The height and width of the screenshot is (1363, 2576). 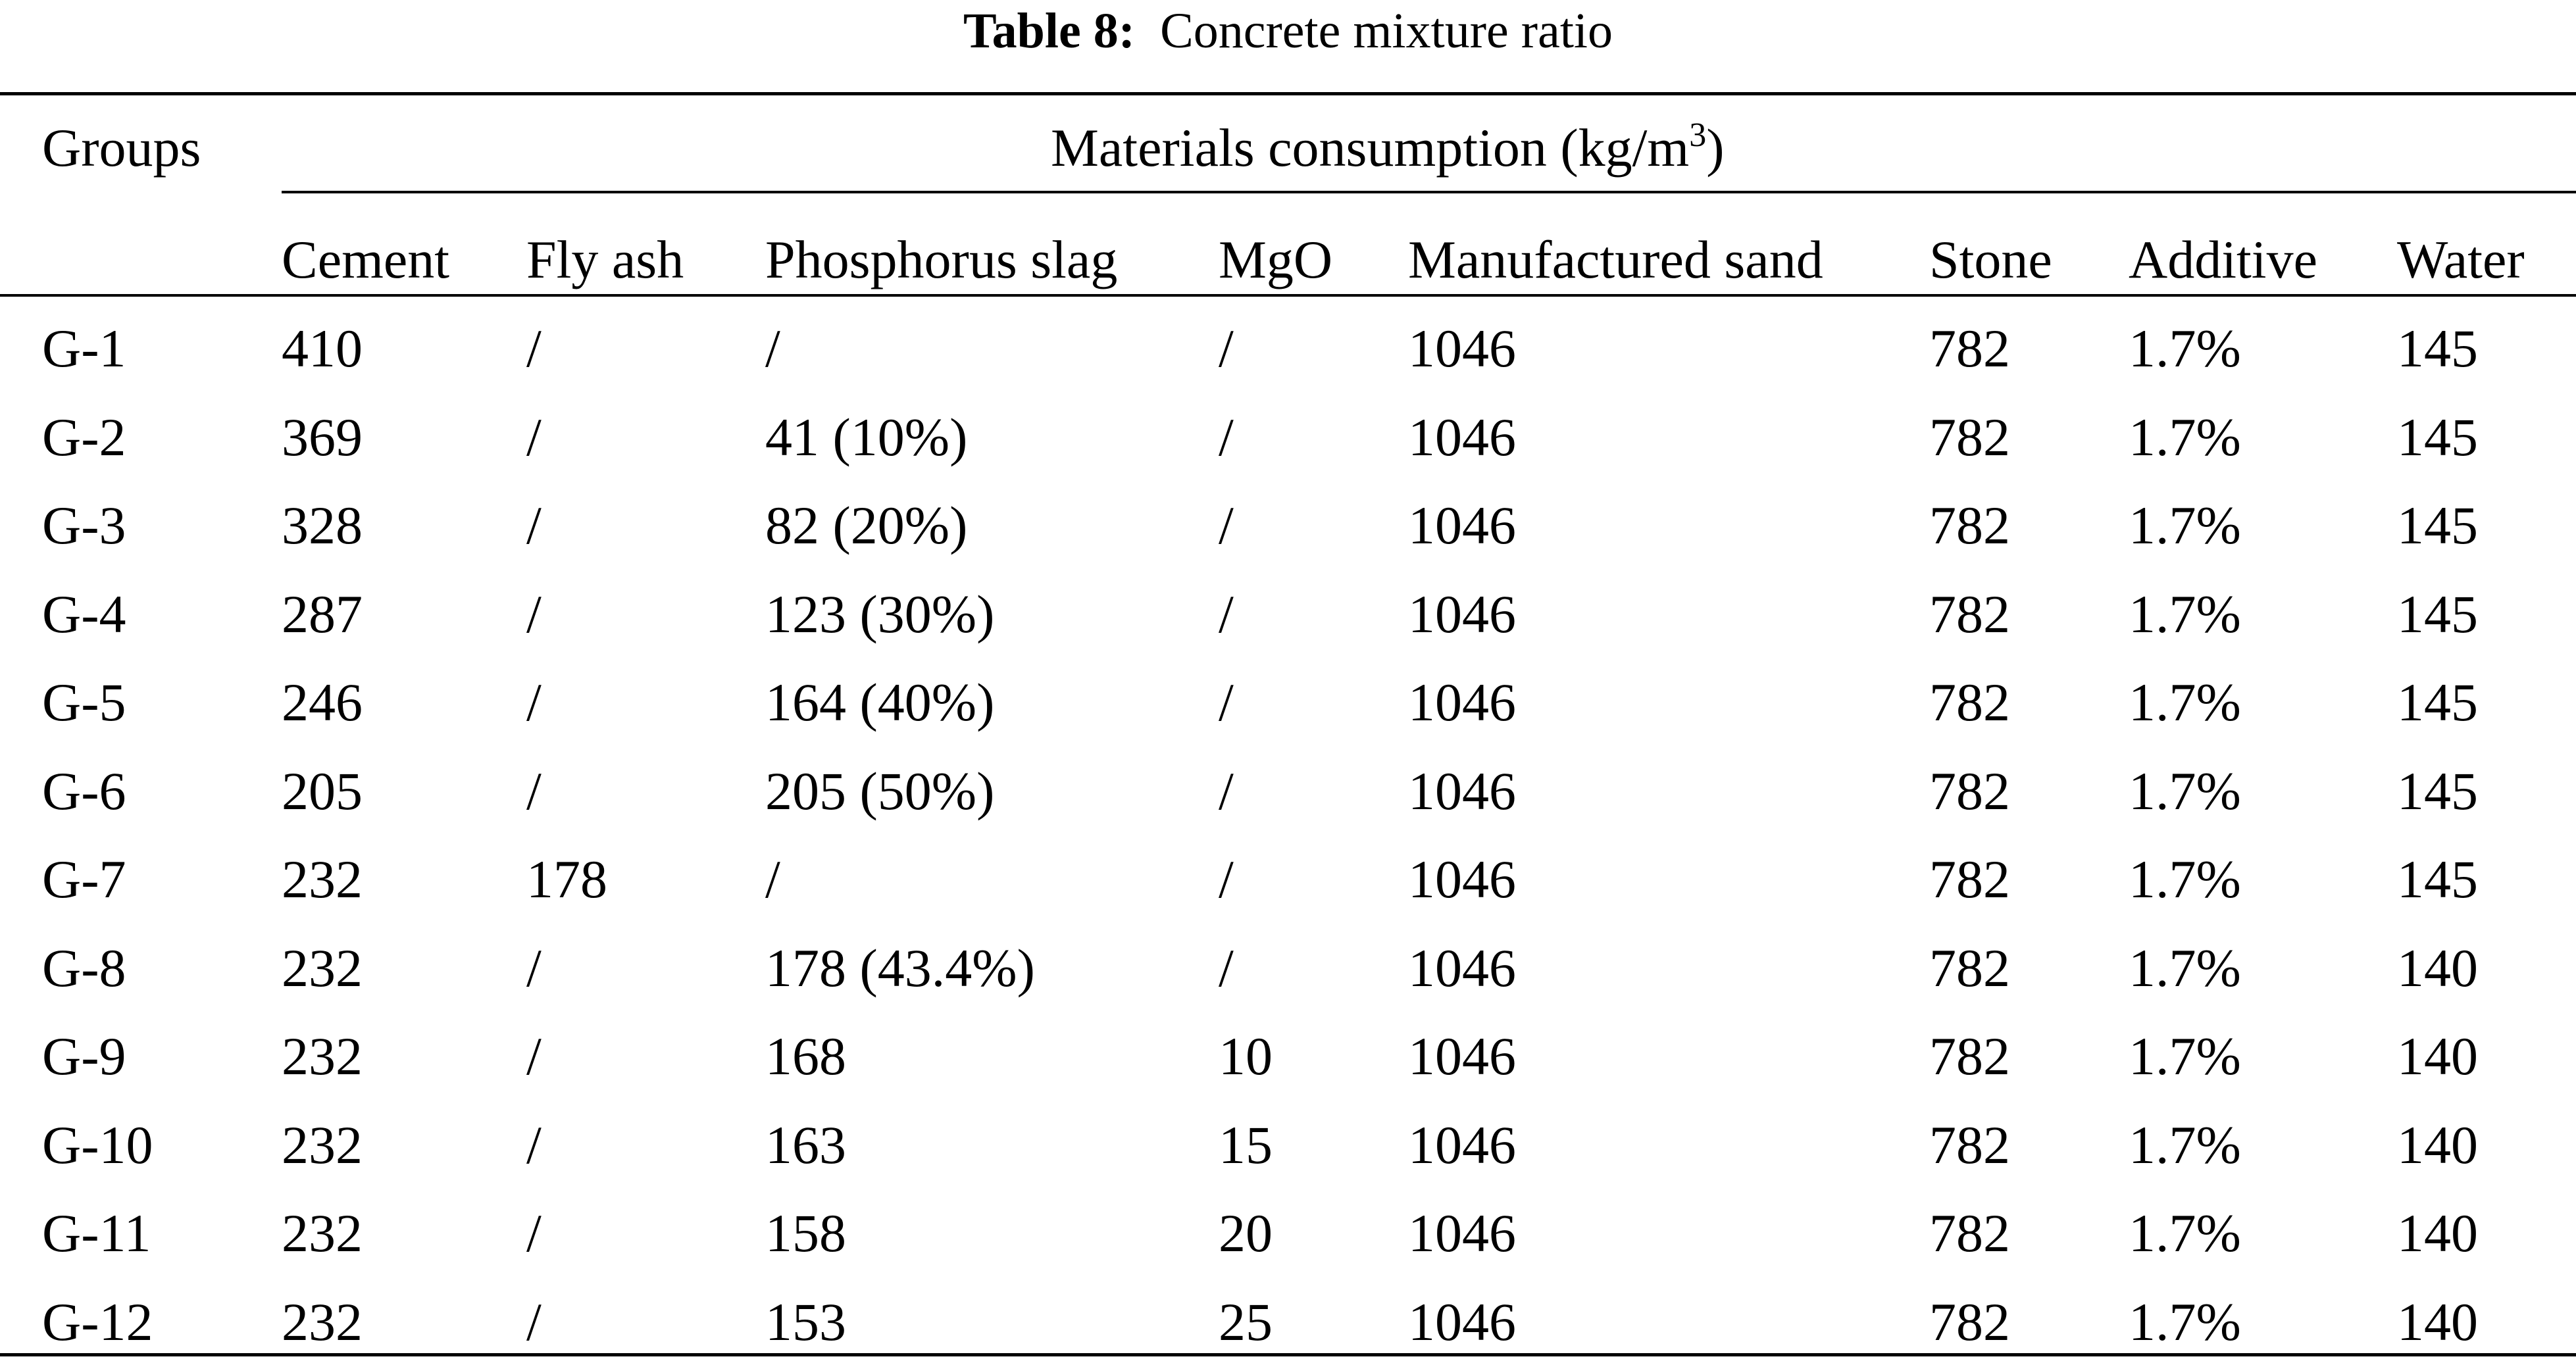 What do you see at coordinates (1991, 259) in the screenshot?
I see `column-header-stone: Stone` at bounding box center [1991, 259].